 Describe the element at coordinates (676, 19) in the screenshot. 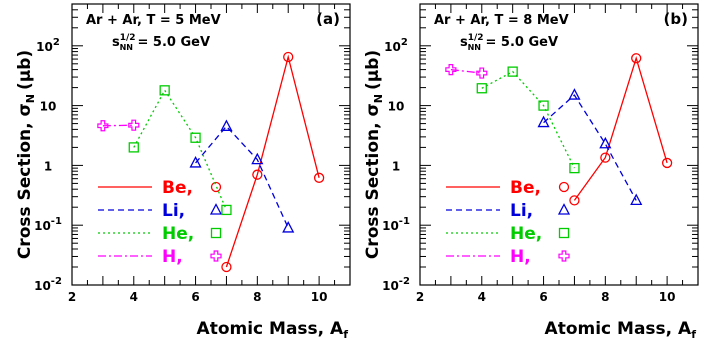

I see `panel-label: (b)` at that location.